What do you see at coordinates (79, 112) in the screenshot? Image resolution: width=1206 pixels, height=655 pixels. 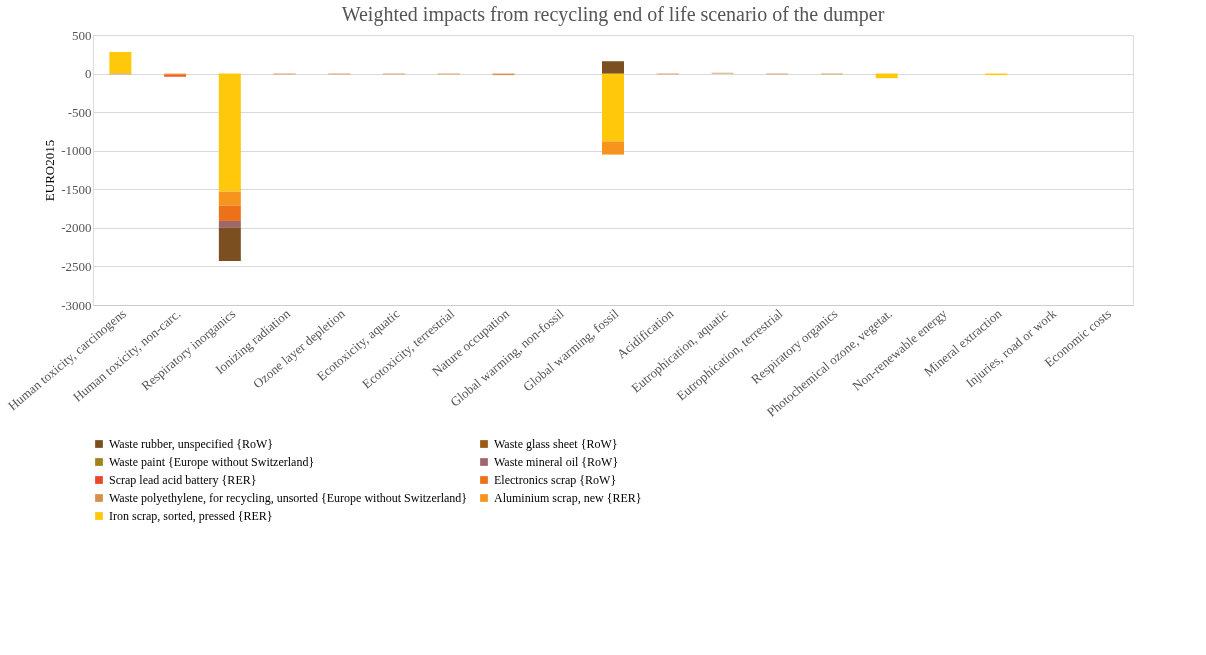 I see `y-tick-label: -500` at bounding box center [79, 112].